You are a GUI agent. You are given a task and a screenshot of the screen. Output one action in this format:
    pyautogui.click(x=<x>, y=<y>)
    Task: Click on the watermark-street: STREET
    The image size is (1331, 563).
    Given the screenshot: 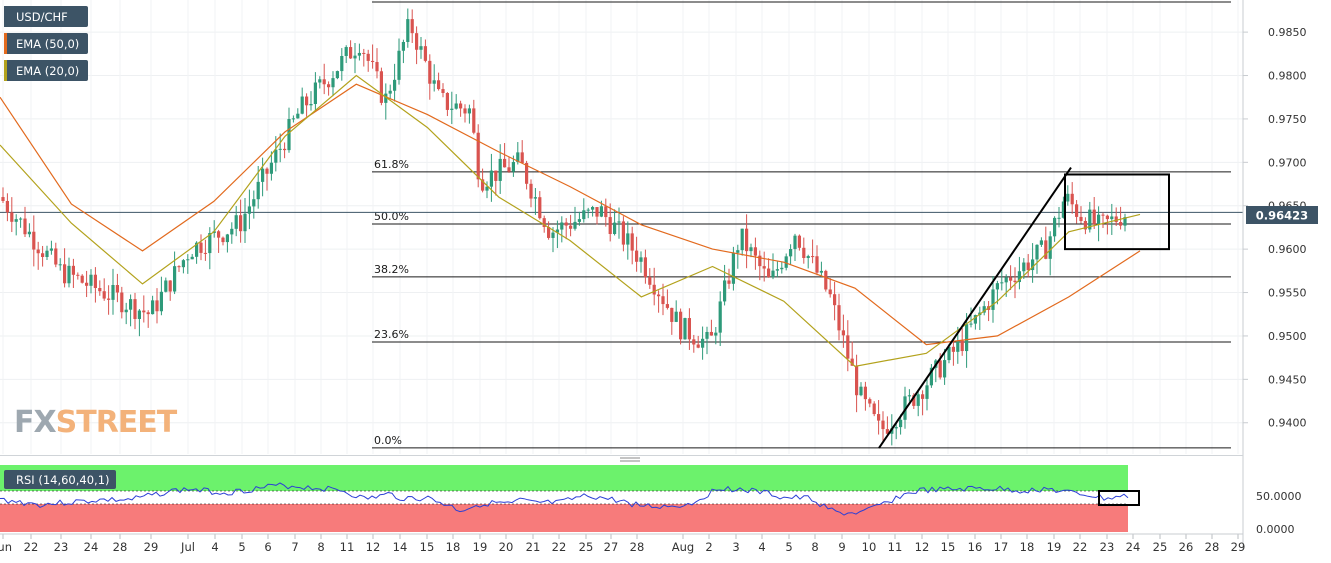 What is the action you would take?
    pyautogui.click(x=117, y=422)
    